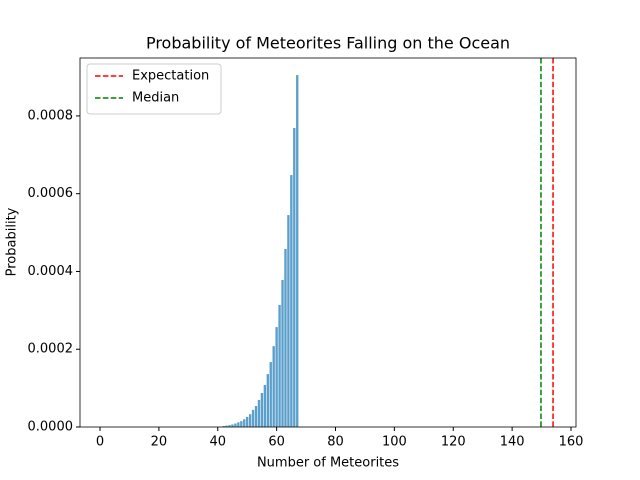 The image size is (640, 480). I want to click on y-tick-label: 0.0000, so click(51, 427).